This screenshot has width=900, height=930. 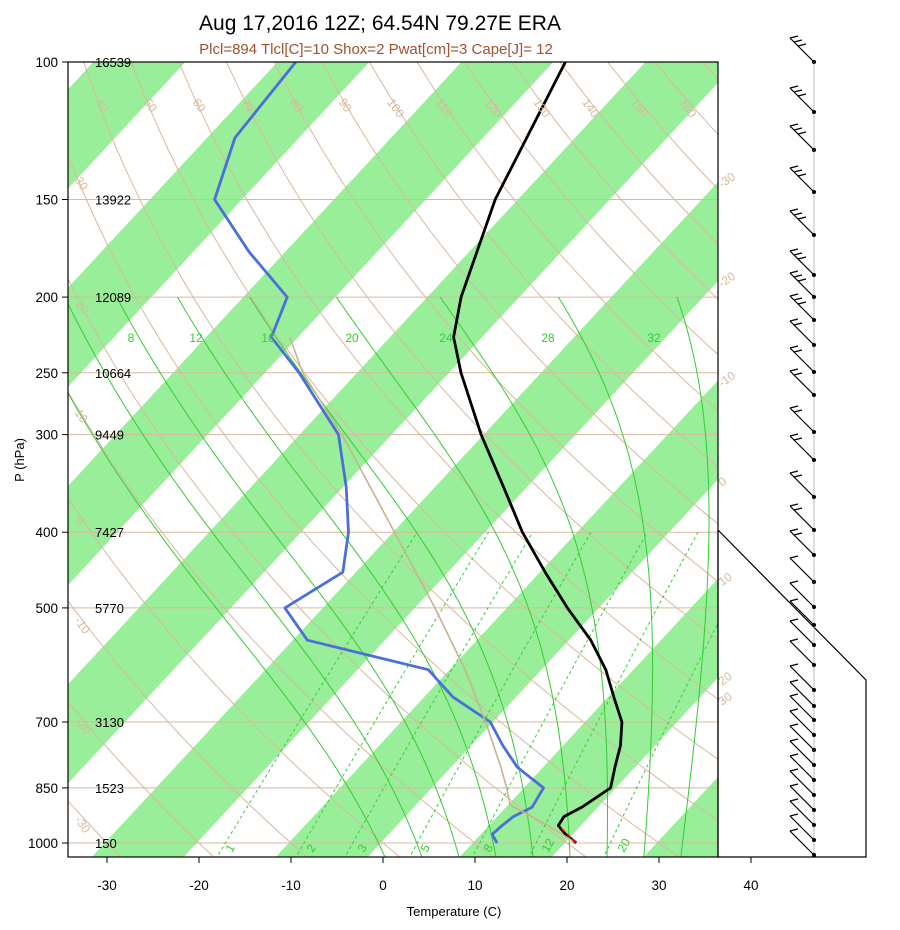 I want to click on dry-adiabat-label: 10, so click(x=81, y=416).